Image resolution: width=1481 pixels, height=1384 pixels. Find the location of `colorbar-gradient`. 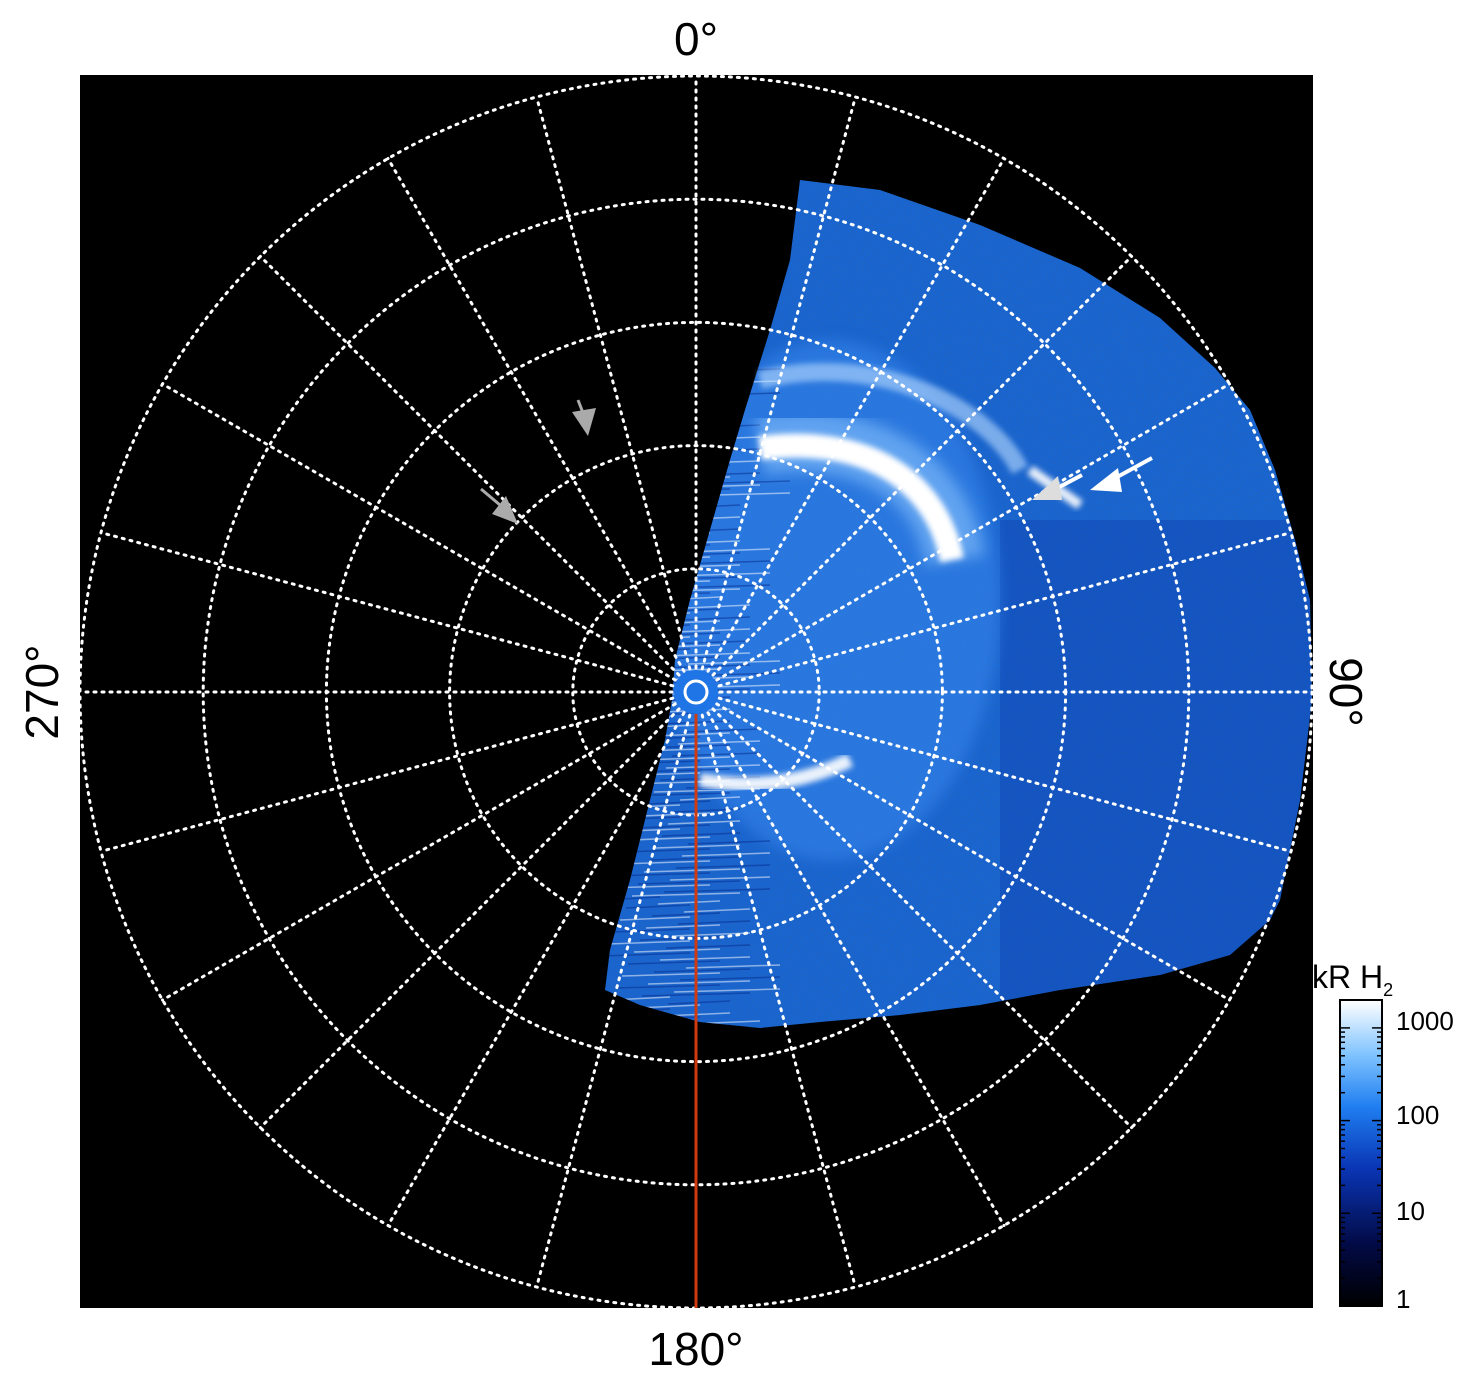

colorbar-gradient is located at coordinates (1361, 1153).